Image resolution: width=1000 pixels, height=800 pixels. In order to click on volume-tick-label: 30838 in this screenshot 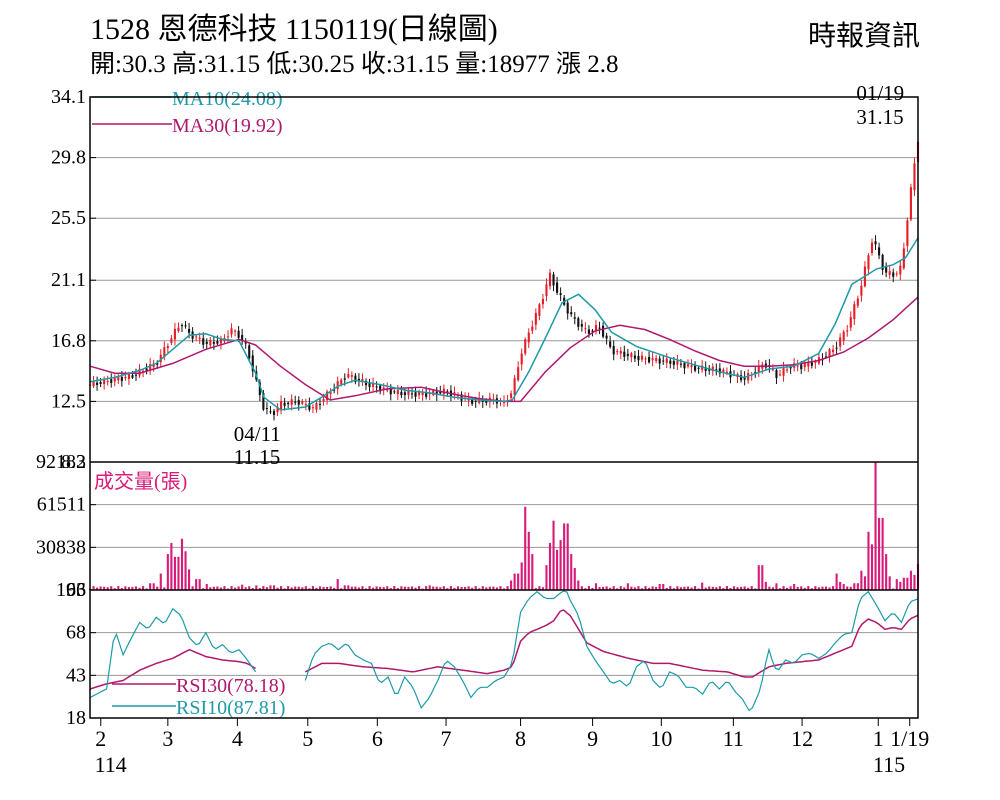, I will do `click(61, 547)`.